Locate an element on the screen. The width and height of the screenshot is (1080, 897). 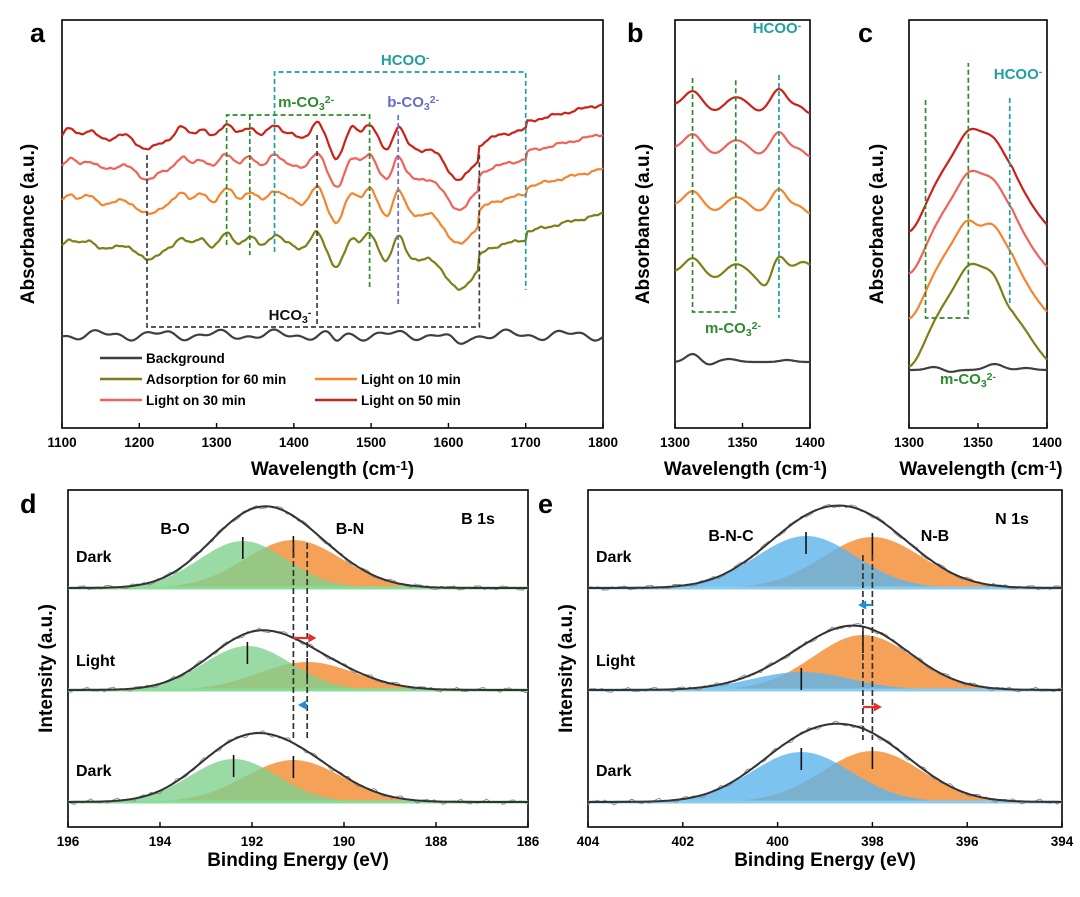
panel-a-mco3-bracket is located at coordinates (298, 202).